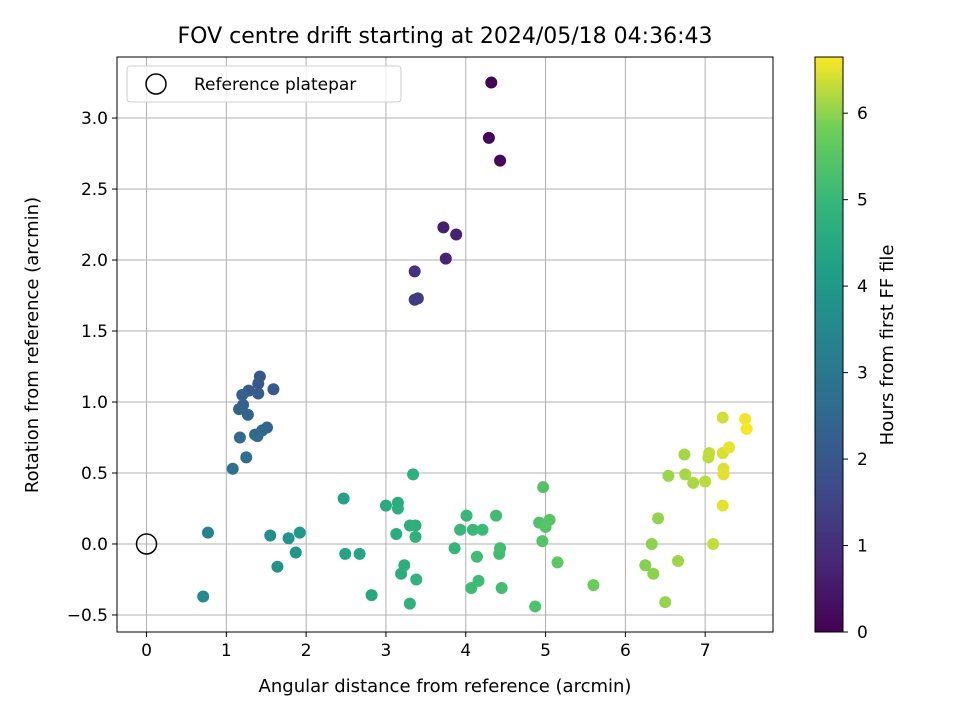 This screenshot has height=720, width=960. I want to click on x-tick-label: 1, so click(226, 651).